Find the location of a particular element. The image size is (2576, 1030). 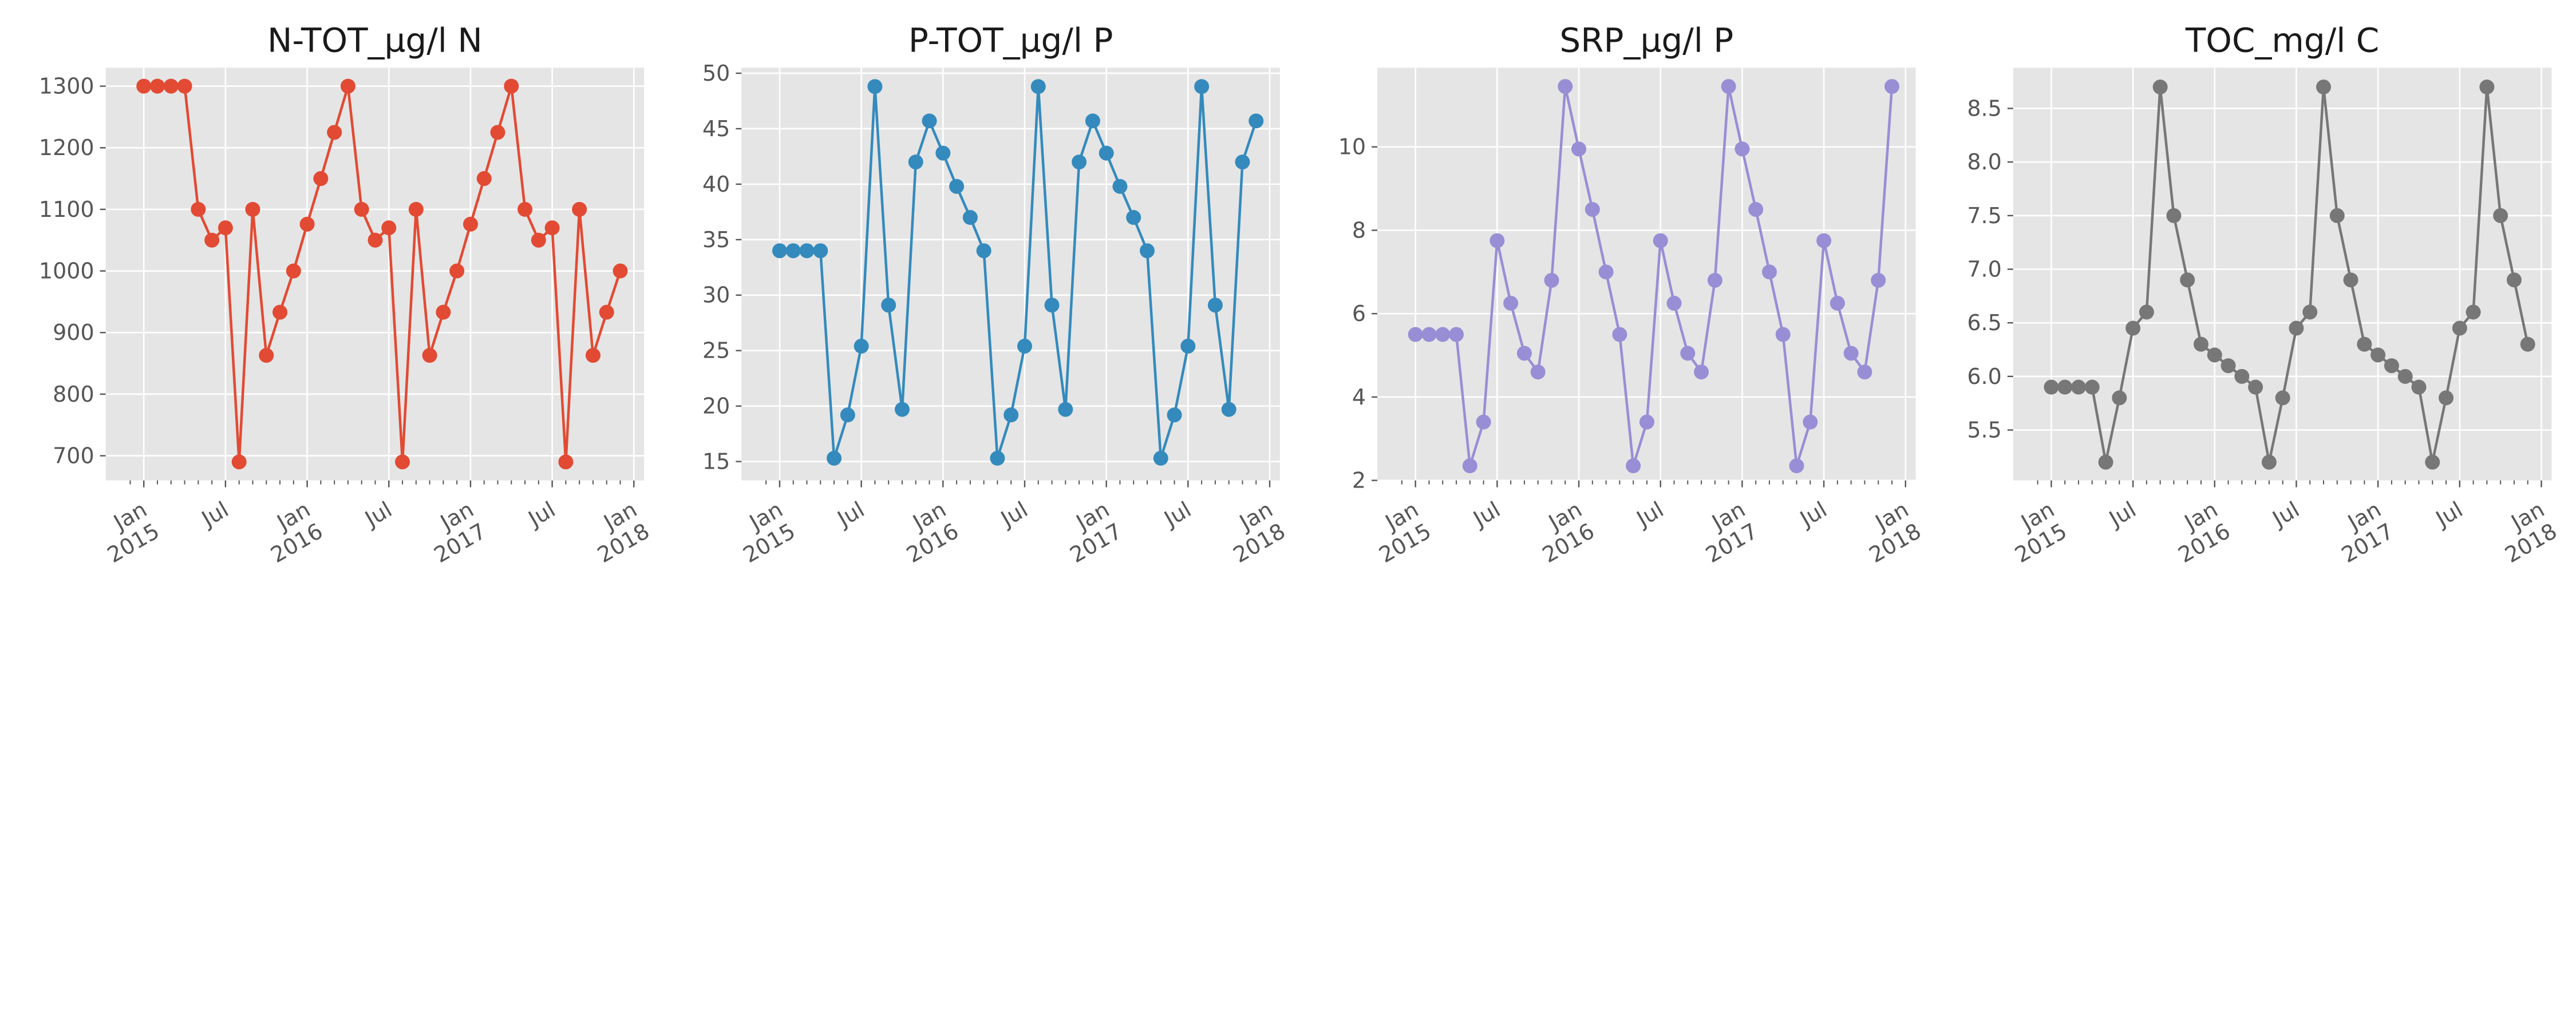

y-tick-label: 15 is located at coordinates (716, 461).